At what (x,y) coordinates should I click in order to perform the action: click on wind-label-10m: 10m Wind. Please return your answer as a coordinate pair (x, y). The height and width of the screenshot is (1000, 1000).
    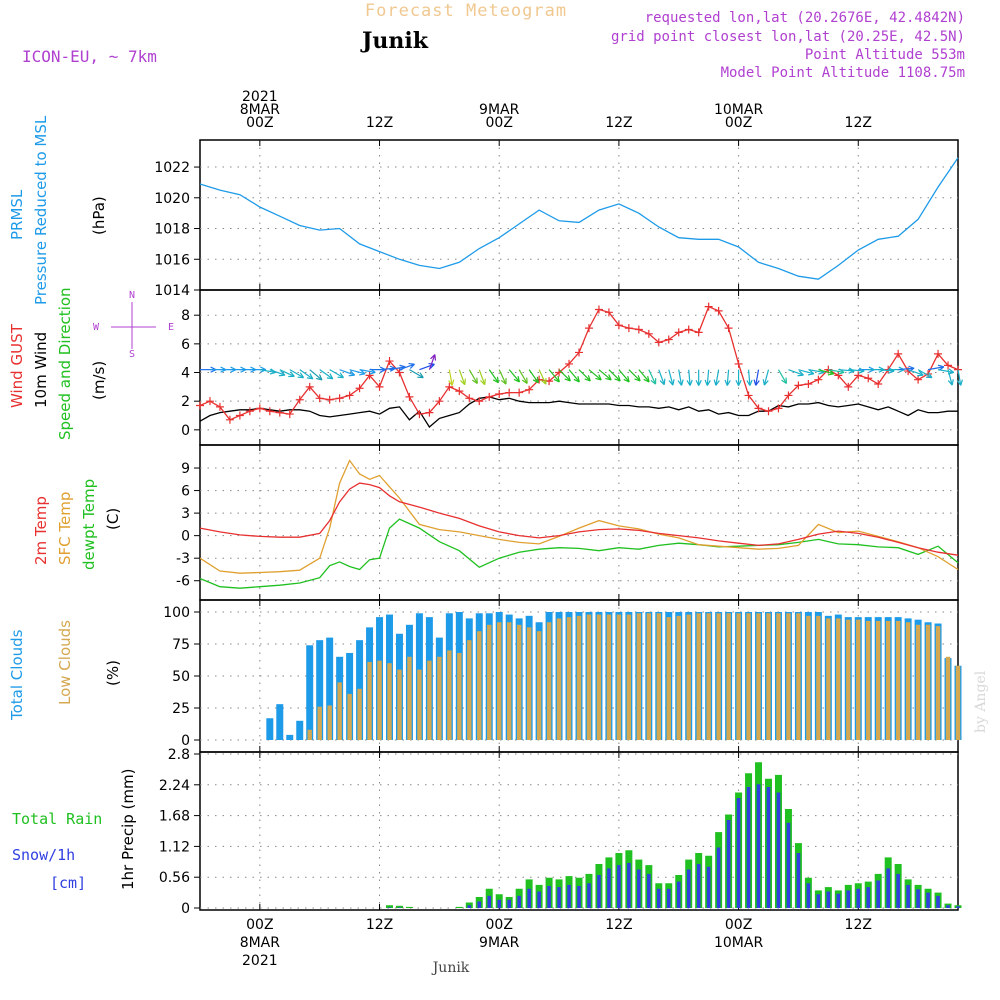
    Looking at the image, I should click on (41, 370).